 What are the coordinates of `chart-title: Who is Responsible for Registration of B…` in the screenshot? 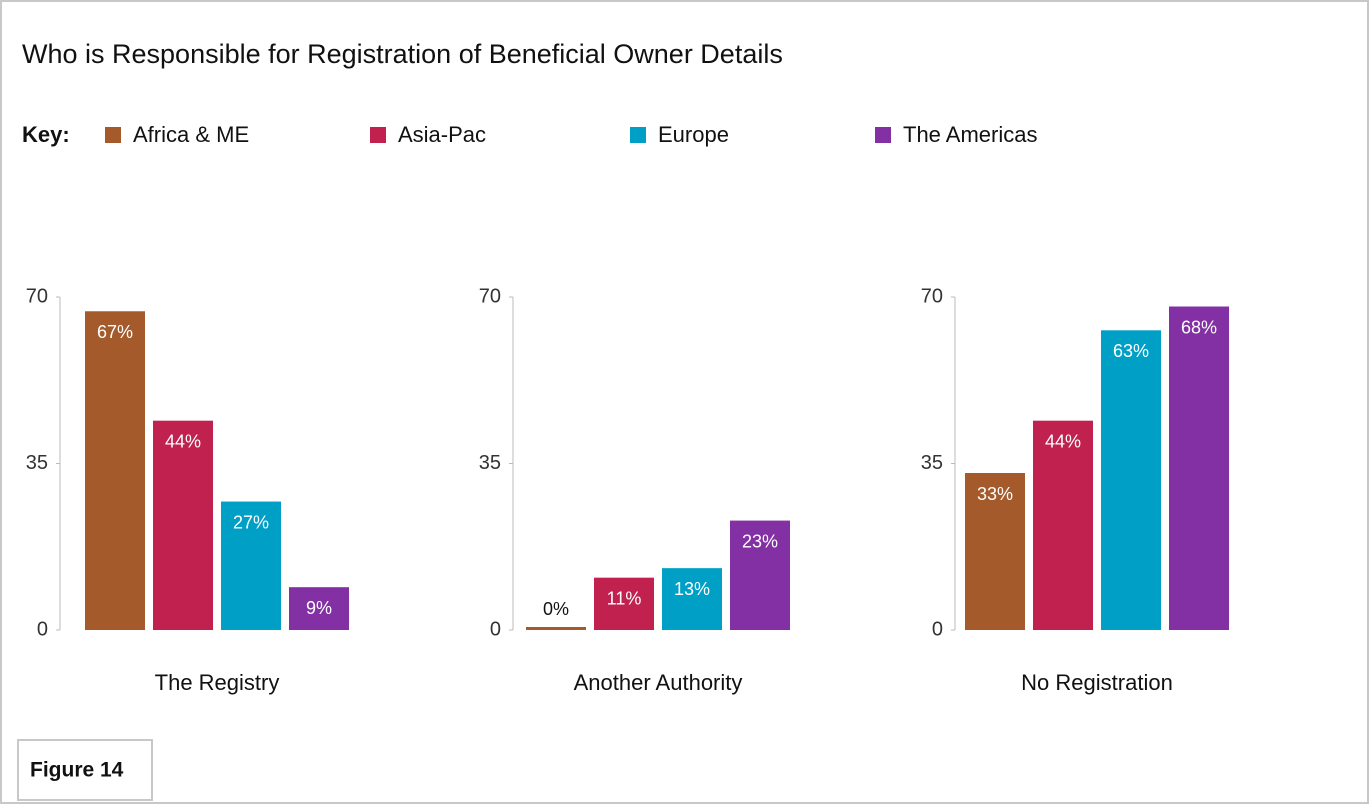 It's located at (402, 54).